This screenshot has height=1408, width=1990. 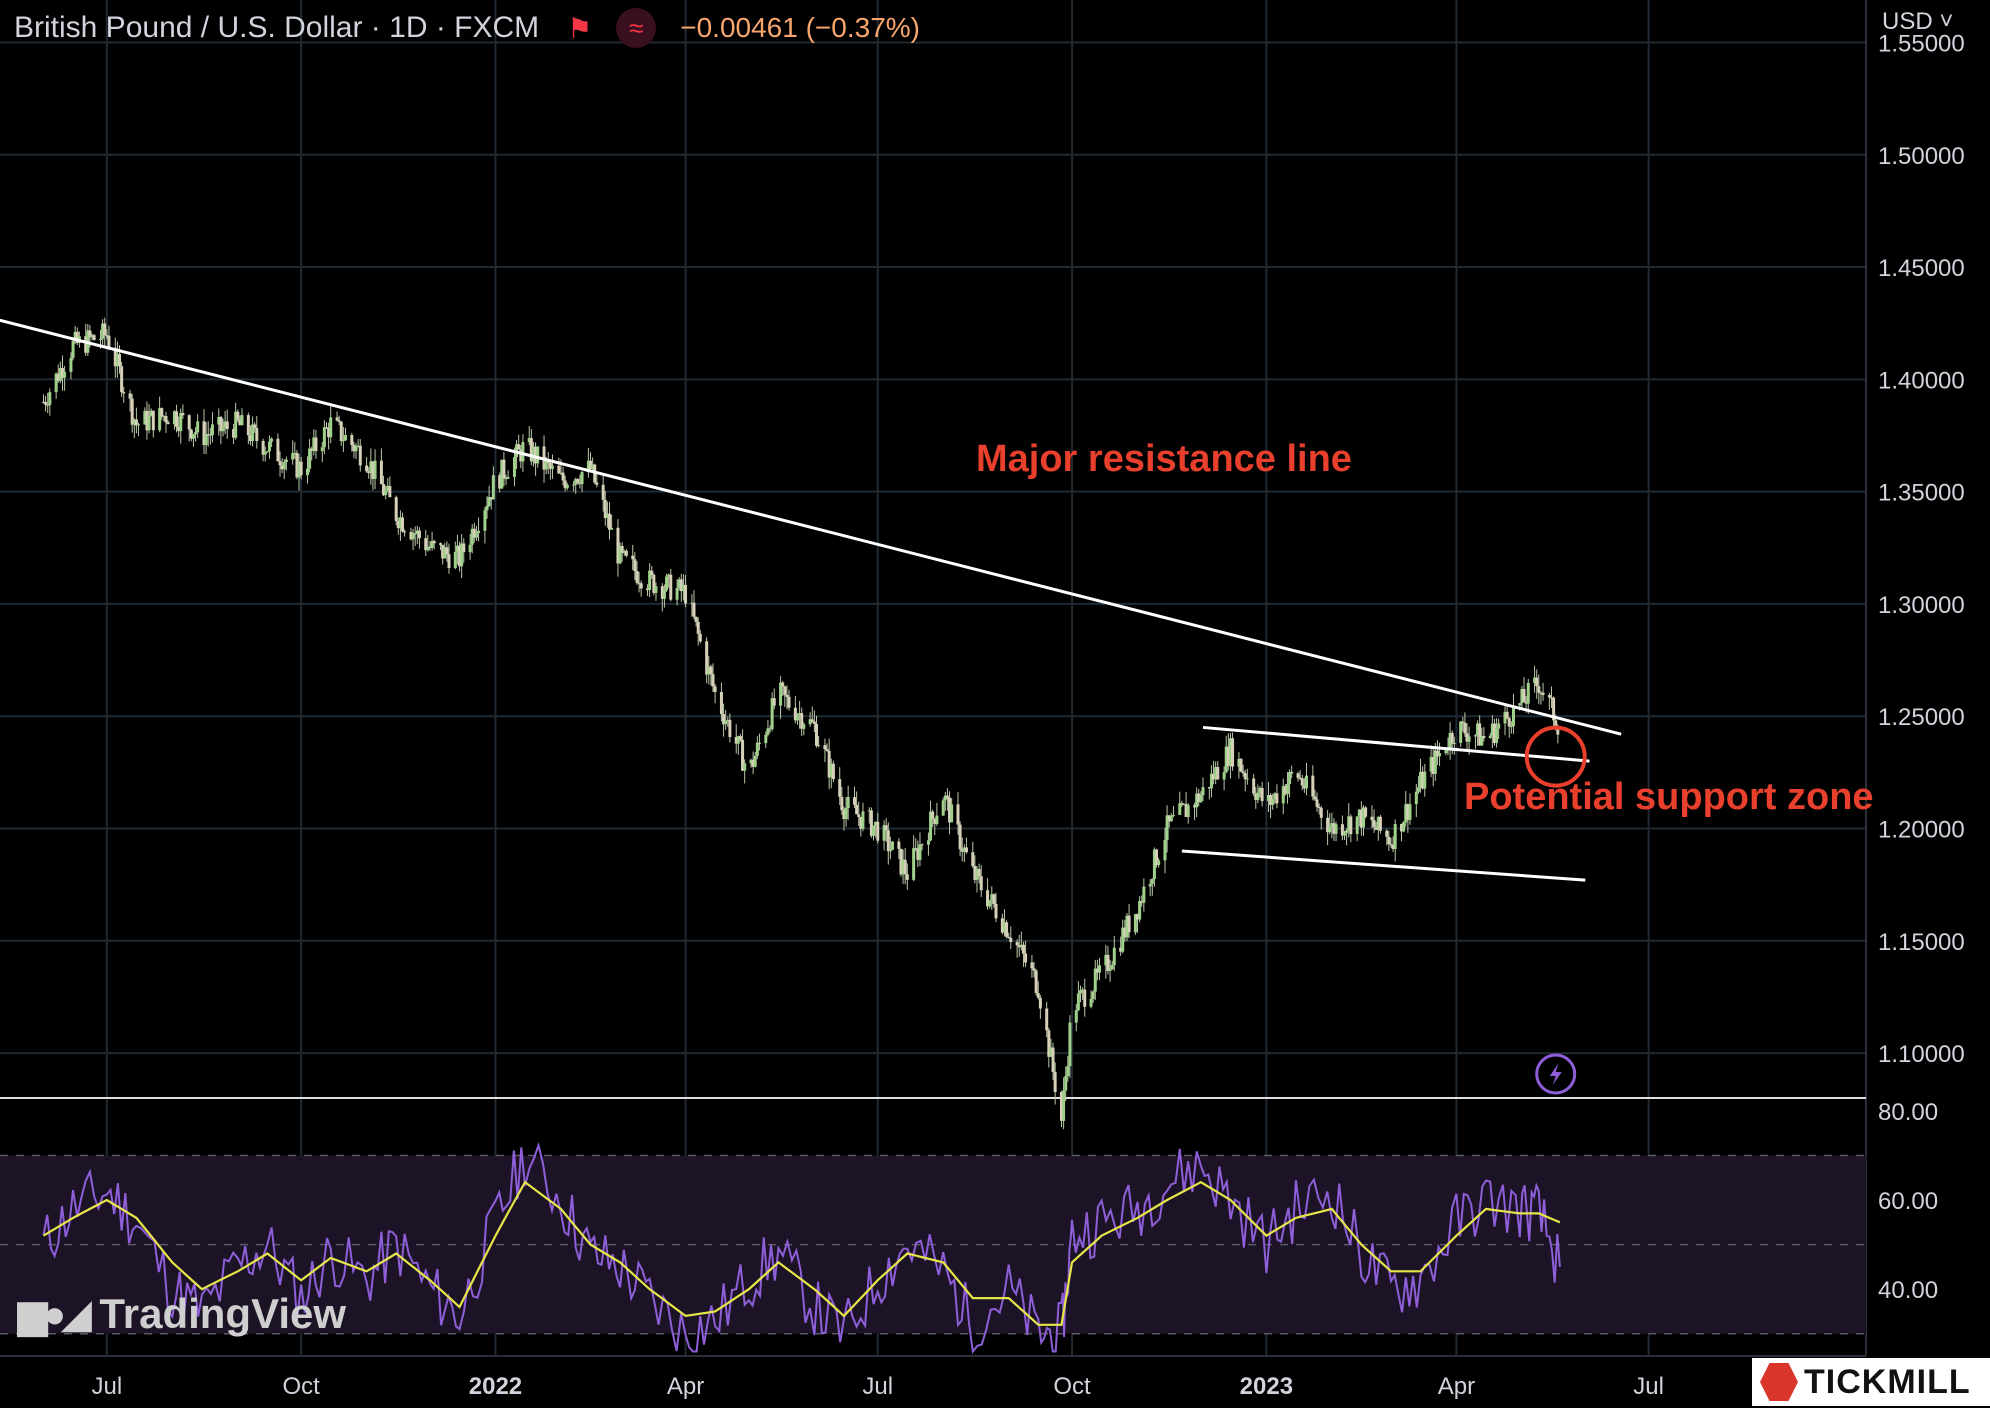 I want to click on rsi-y-tick-label: 80.00, so click(x=1908, y=1112).